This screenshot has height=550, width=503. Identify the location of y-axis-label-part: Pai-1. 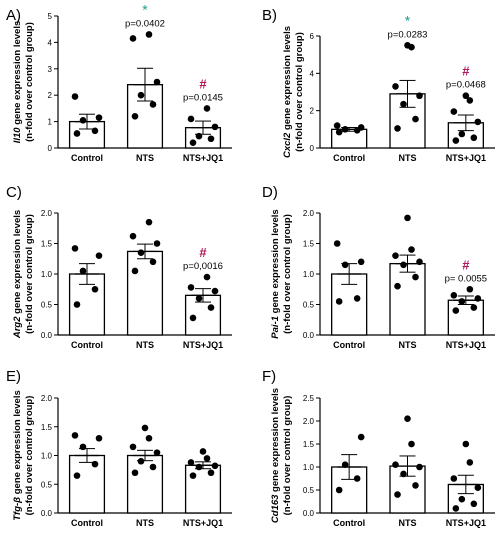
(275, 327).